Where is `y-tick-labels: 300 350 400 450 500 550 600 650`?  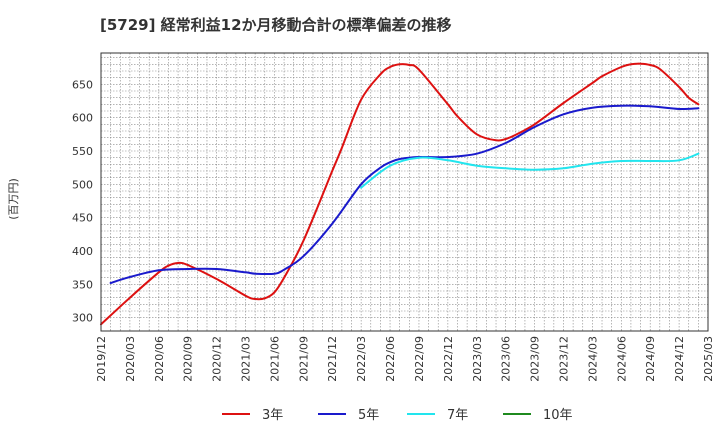 y-tick-labels: 300 350 400 450 500 550 600 650 is located at coordinates (82, 201).